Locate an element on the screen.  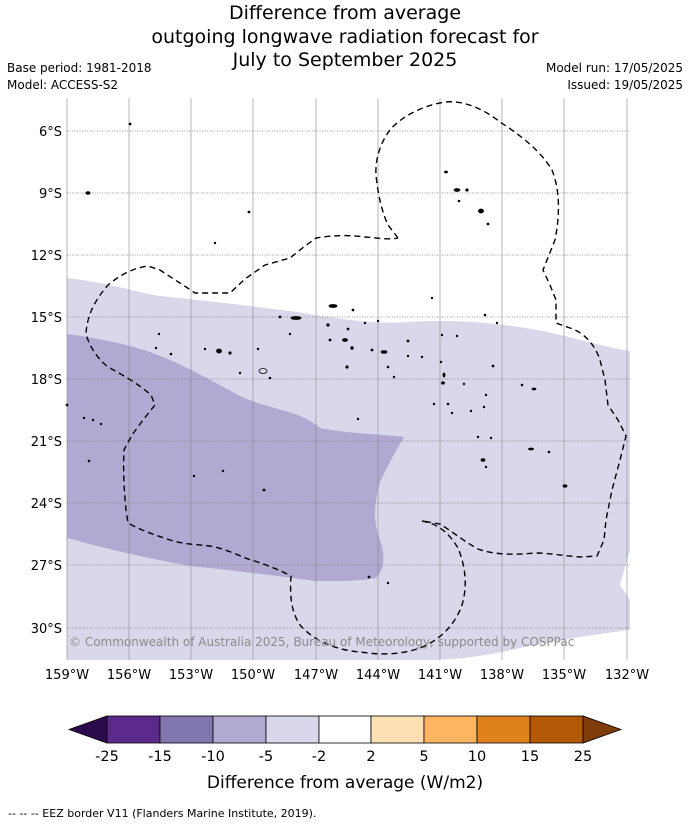
colorbar-tick: -15 is located at coordinates (160, 757).